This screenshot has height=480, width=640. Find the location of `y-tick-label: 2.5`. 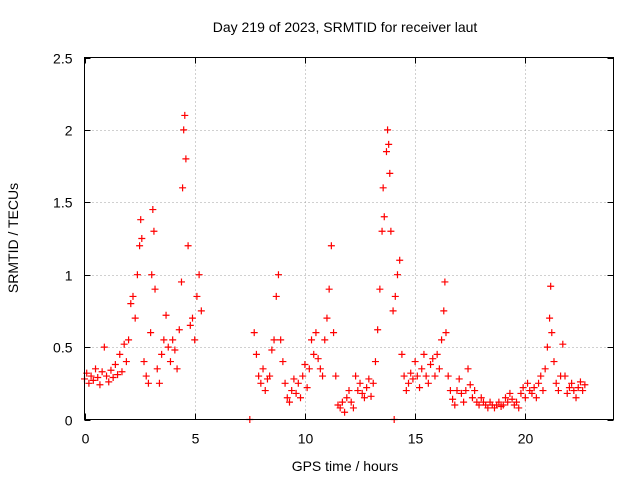

y-tick-label: 2.5 is located at coordinates (63, 59).